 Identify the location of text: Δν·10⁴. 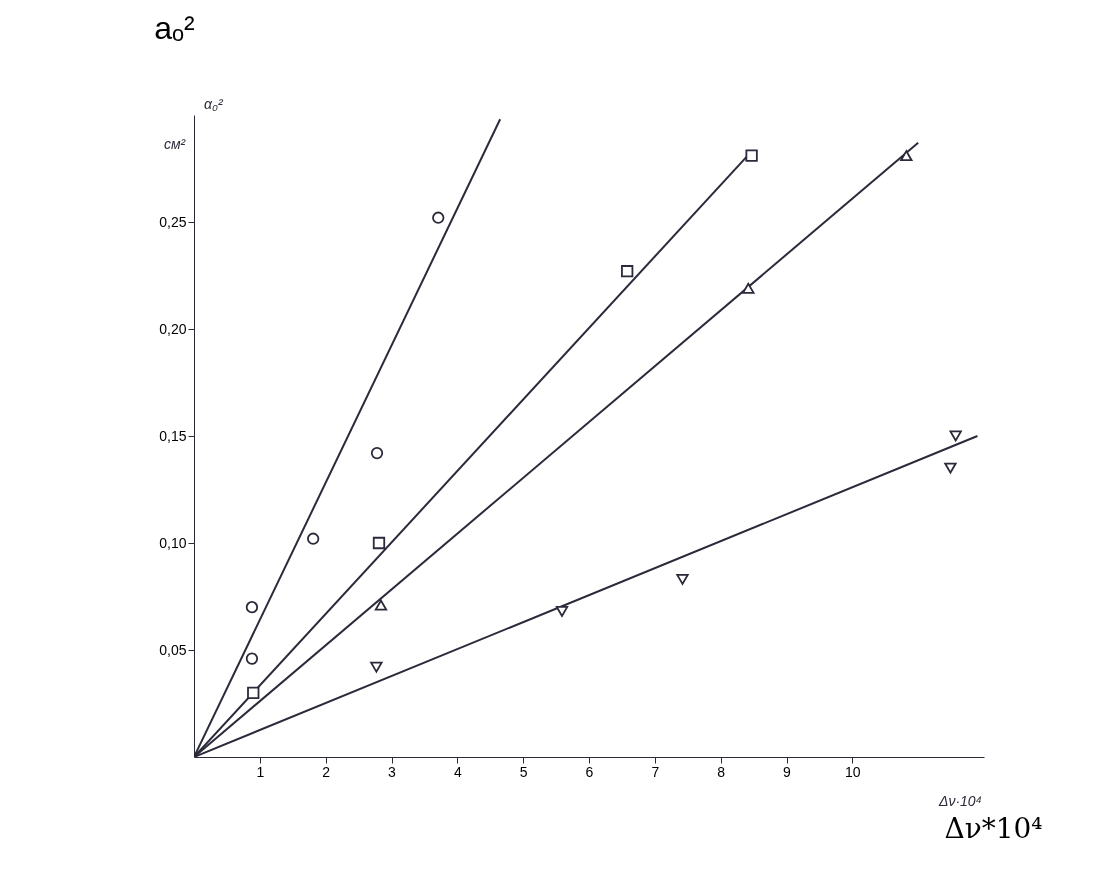
(960, 801).